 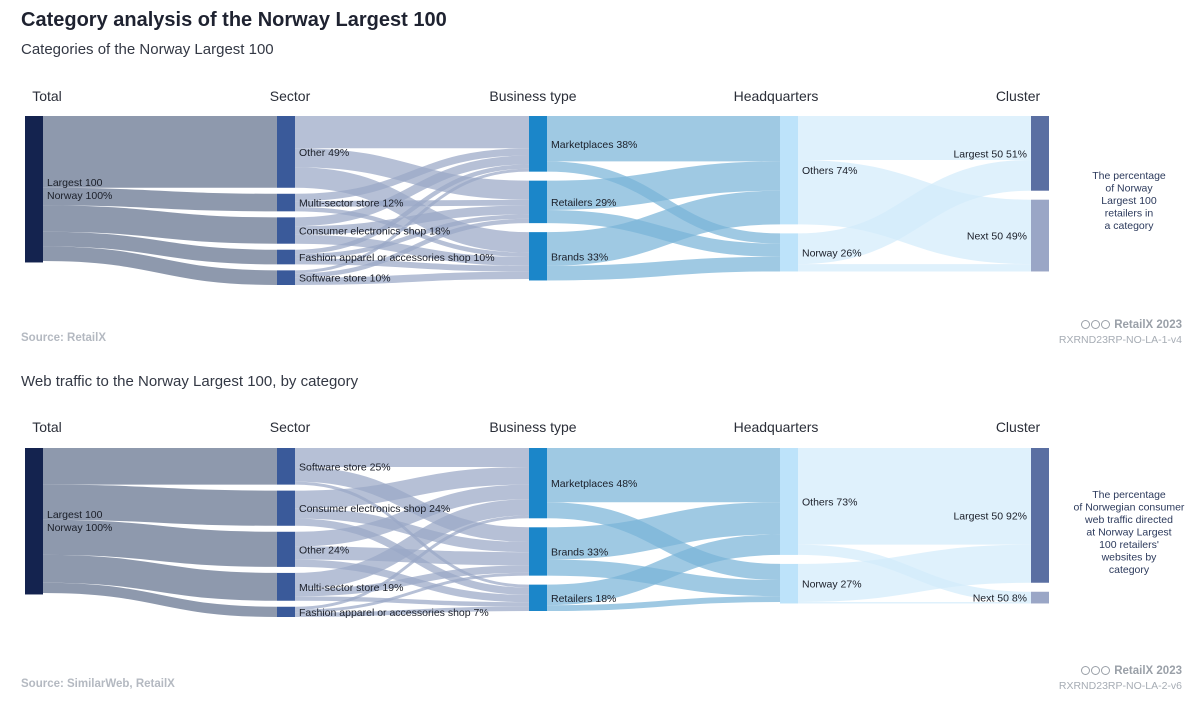 I want to click on chart-1-source: Source: RetailX, so click(x=63, y=338).